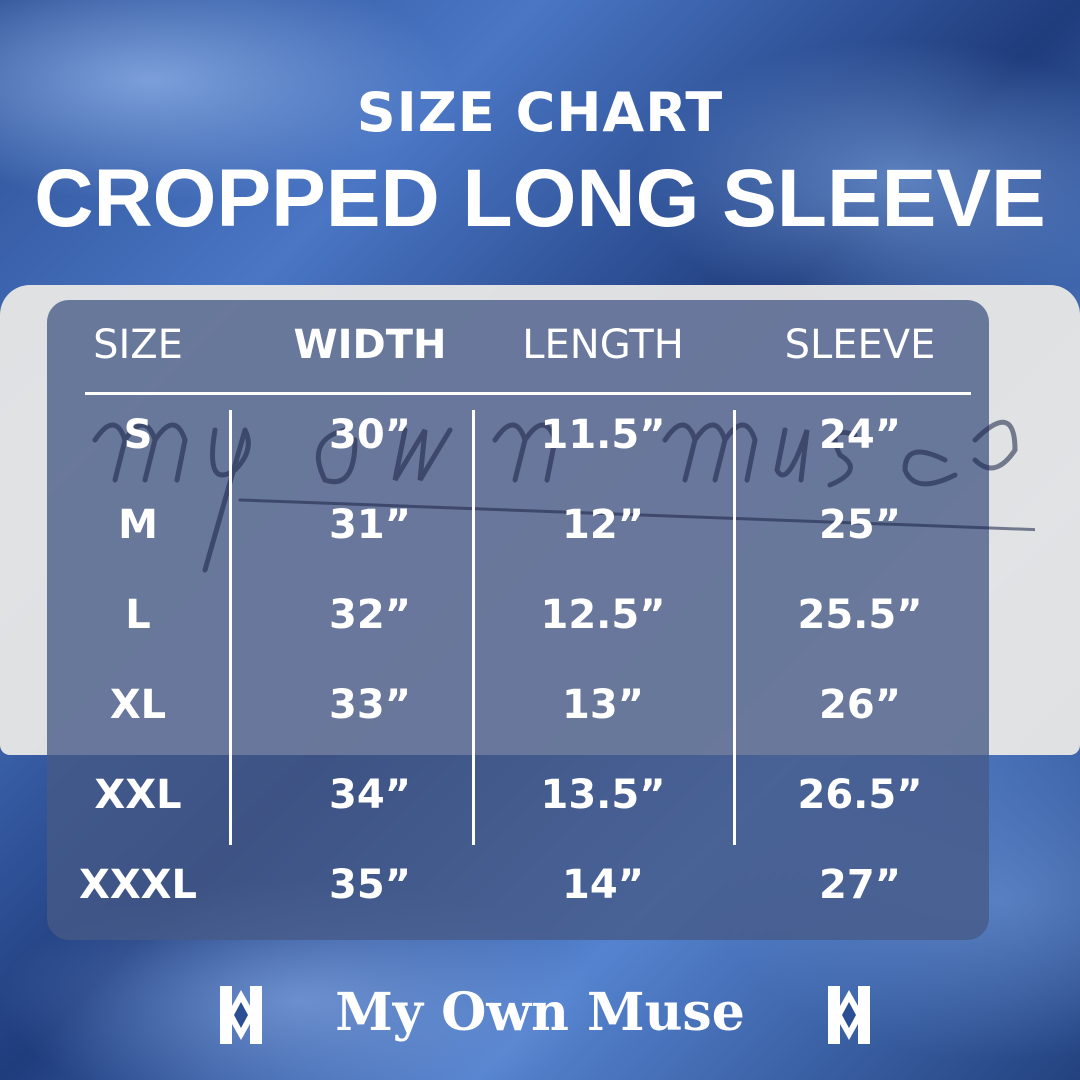 This screenshot has width=1080, height=1080. Describe the element at coordinates (603, 615) in the screenshot. I see `table-cell: 12.5”` at that location.